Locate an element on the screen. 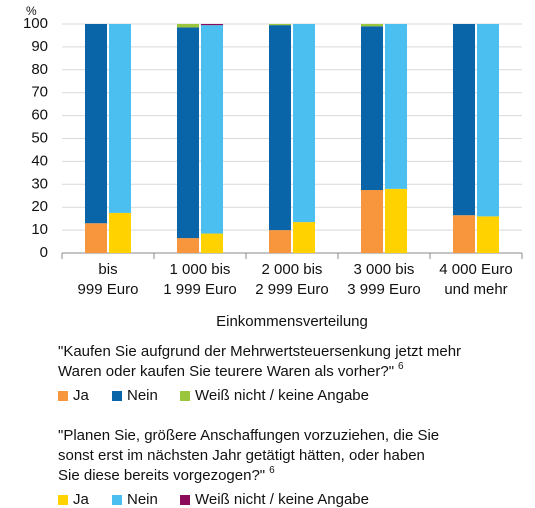 This screenshot has height=508, width=535. x-tick-label: 3 999 Euro is located at coordinates (383, 289).